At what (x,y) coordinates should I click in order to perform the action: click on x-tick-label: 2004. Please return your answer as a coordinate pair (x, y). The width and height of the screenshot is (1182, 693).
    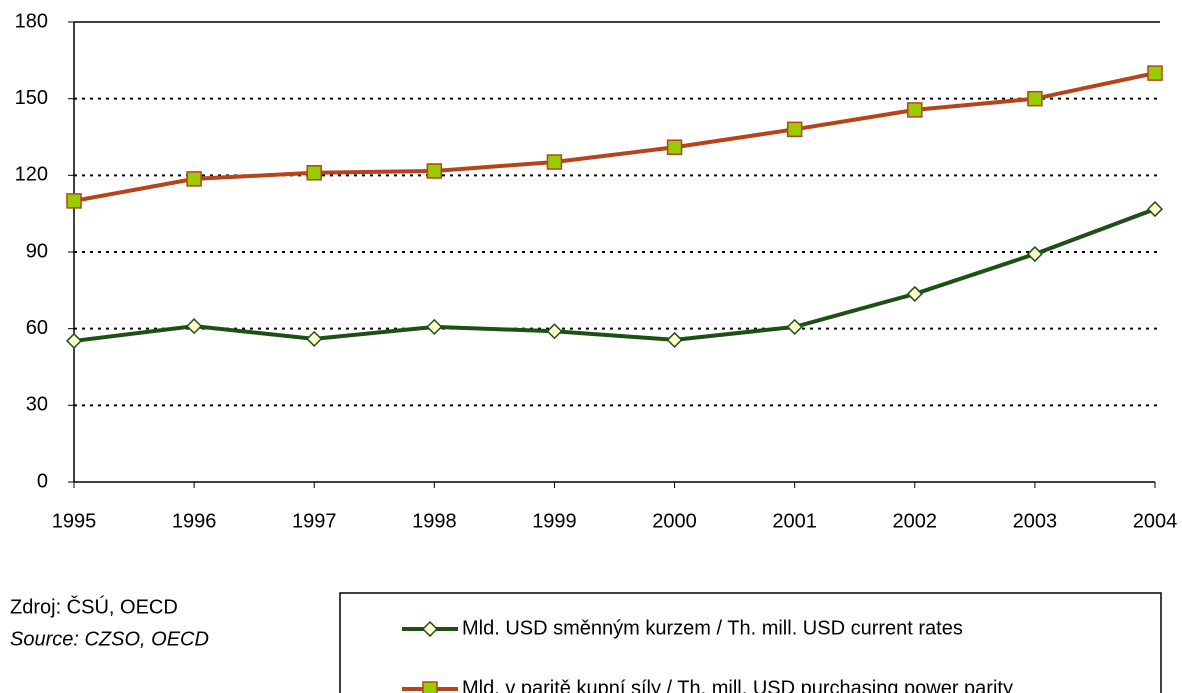
    Looking at the image, I should click on (1155, 521).